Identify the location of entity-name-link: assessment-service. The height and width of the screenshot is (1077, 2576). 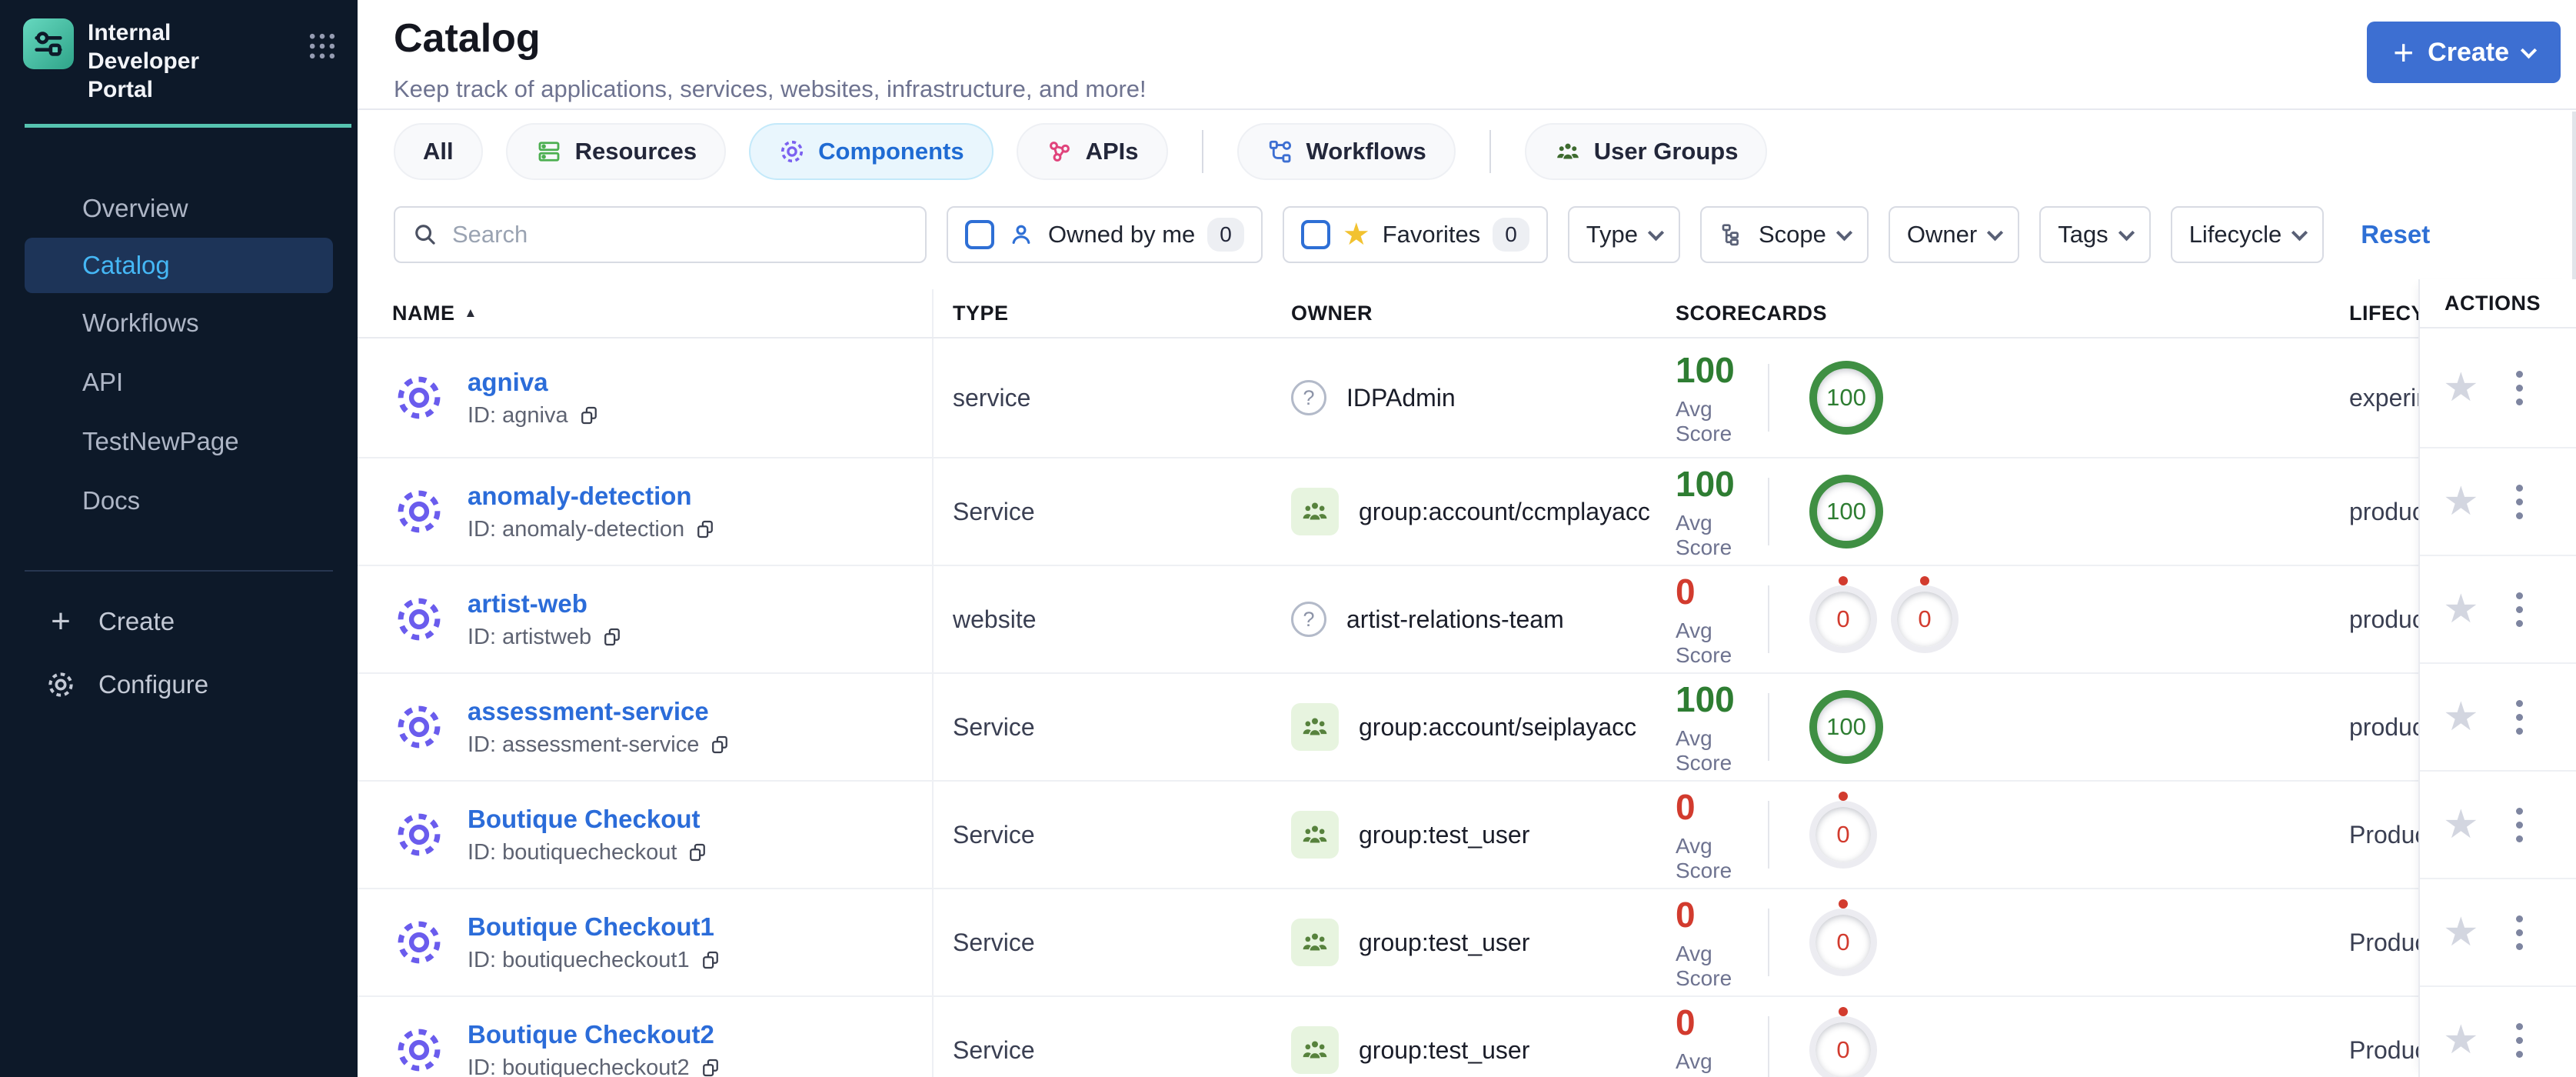
(588, 710).